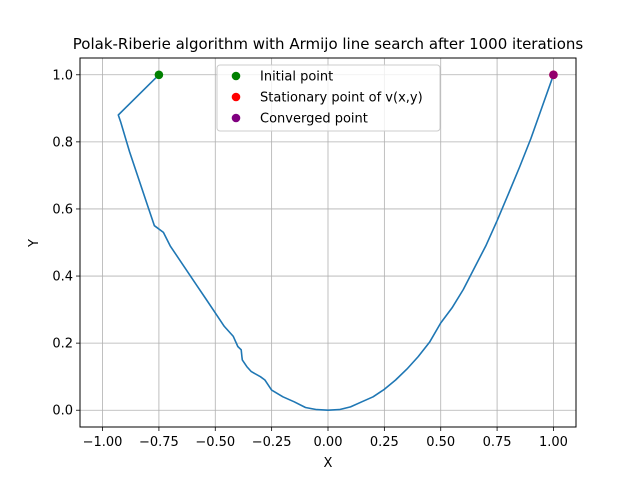  I want to click on y-tick-label: 0.2, so click(62, 344).